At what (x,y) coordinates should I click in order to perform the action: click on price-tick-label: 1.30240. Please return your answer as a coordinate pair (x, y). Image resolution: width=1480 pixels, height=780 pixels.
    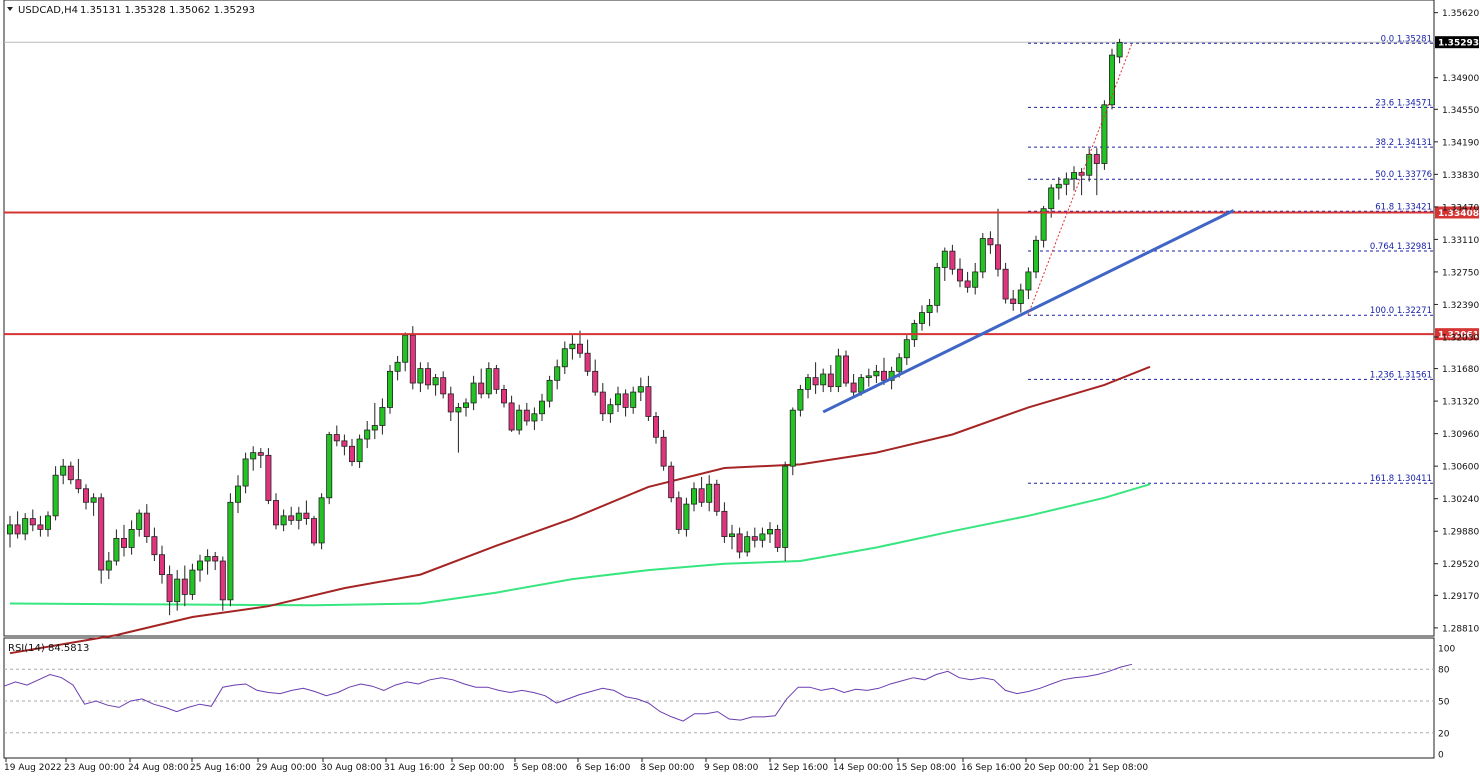
    Looking at the image, I should click on (1460, 500).